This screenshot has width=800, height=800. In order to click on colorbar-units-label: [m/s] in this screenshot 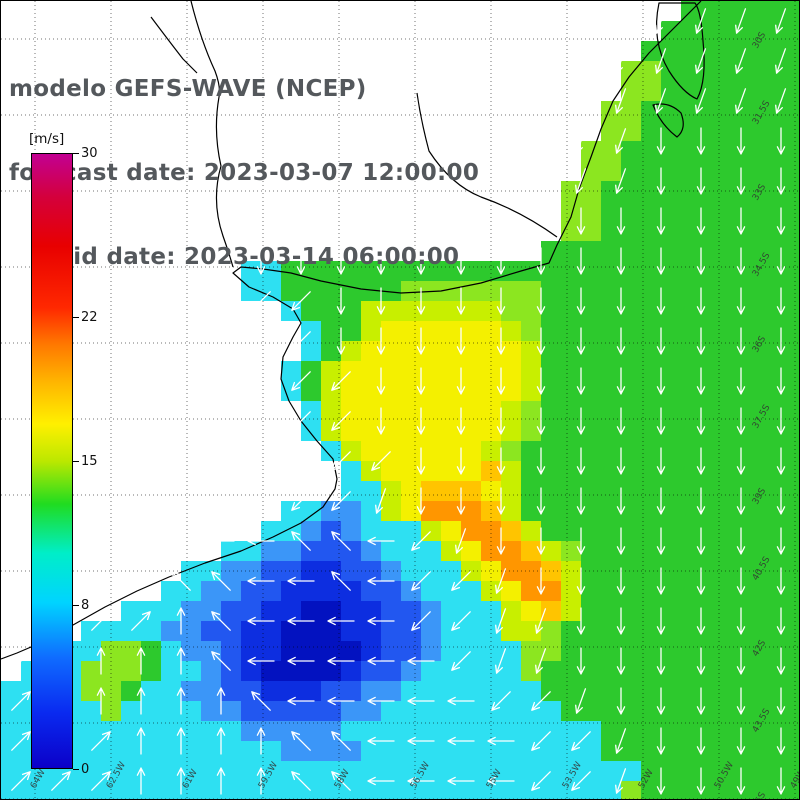, I will do `click(47, 139)`.